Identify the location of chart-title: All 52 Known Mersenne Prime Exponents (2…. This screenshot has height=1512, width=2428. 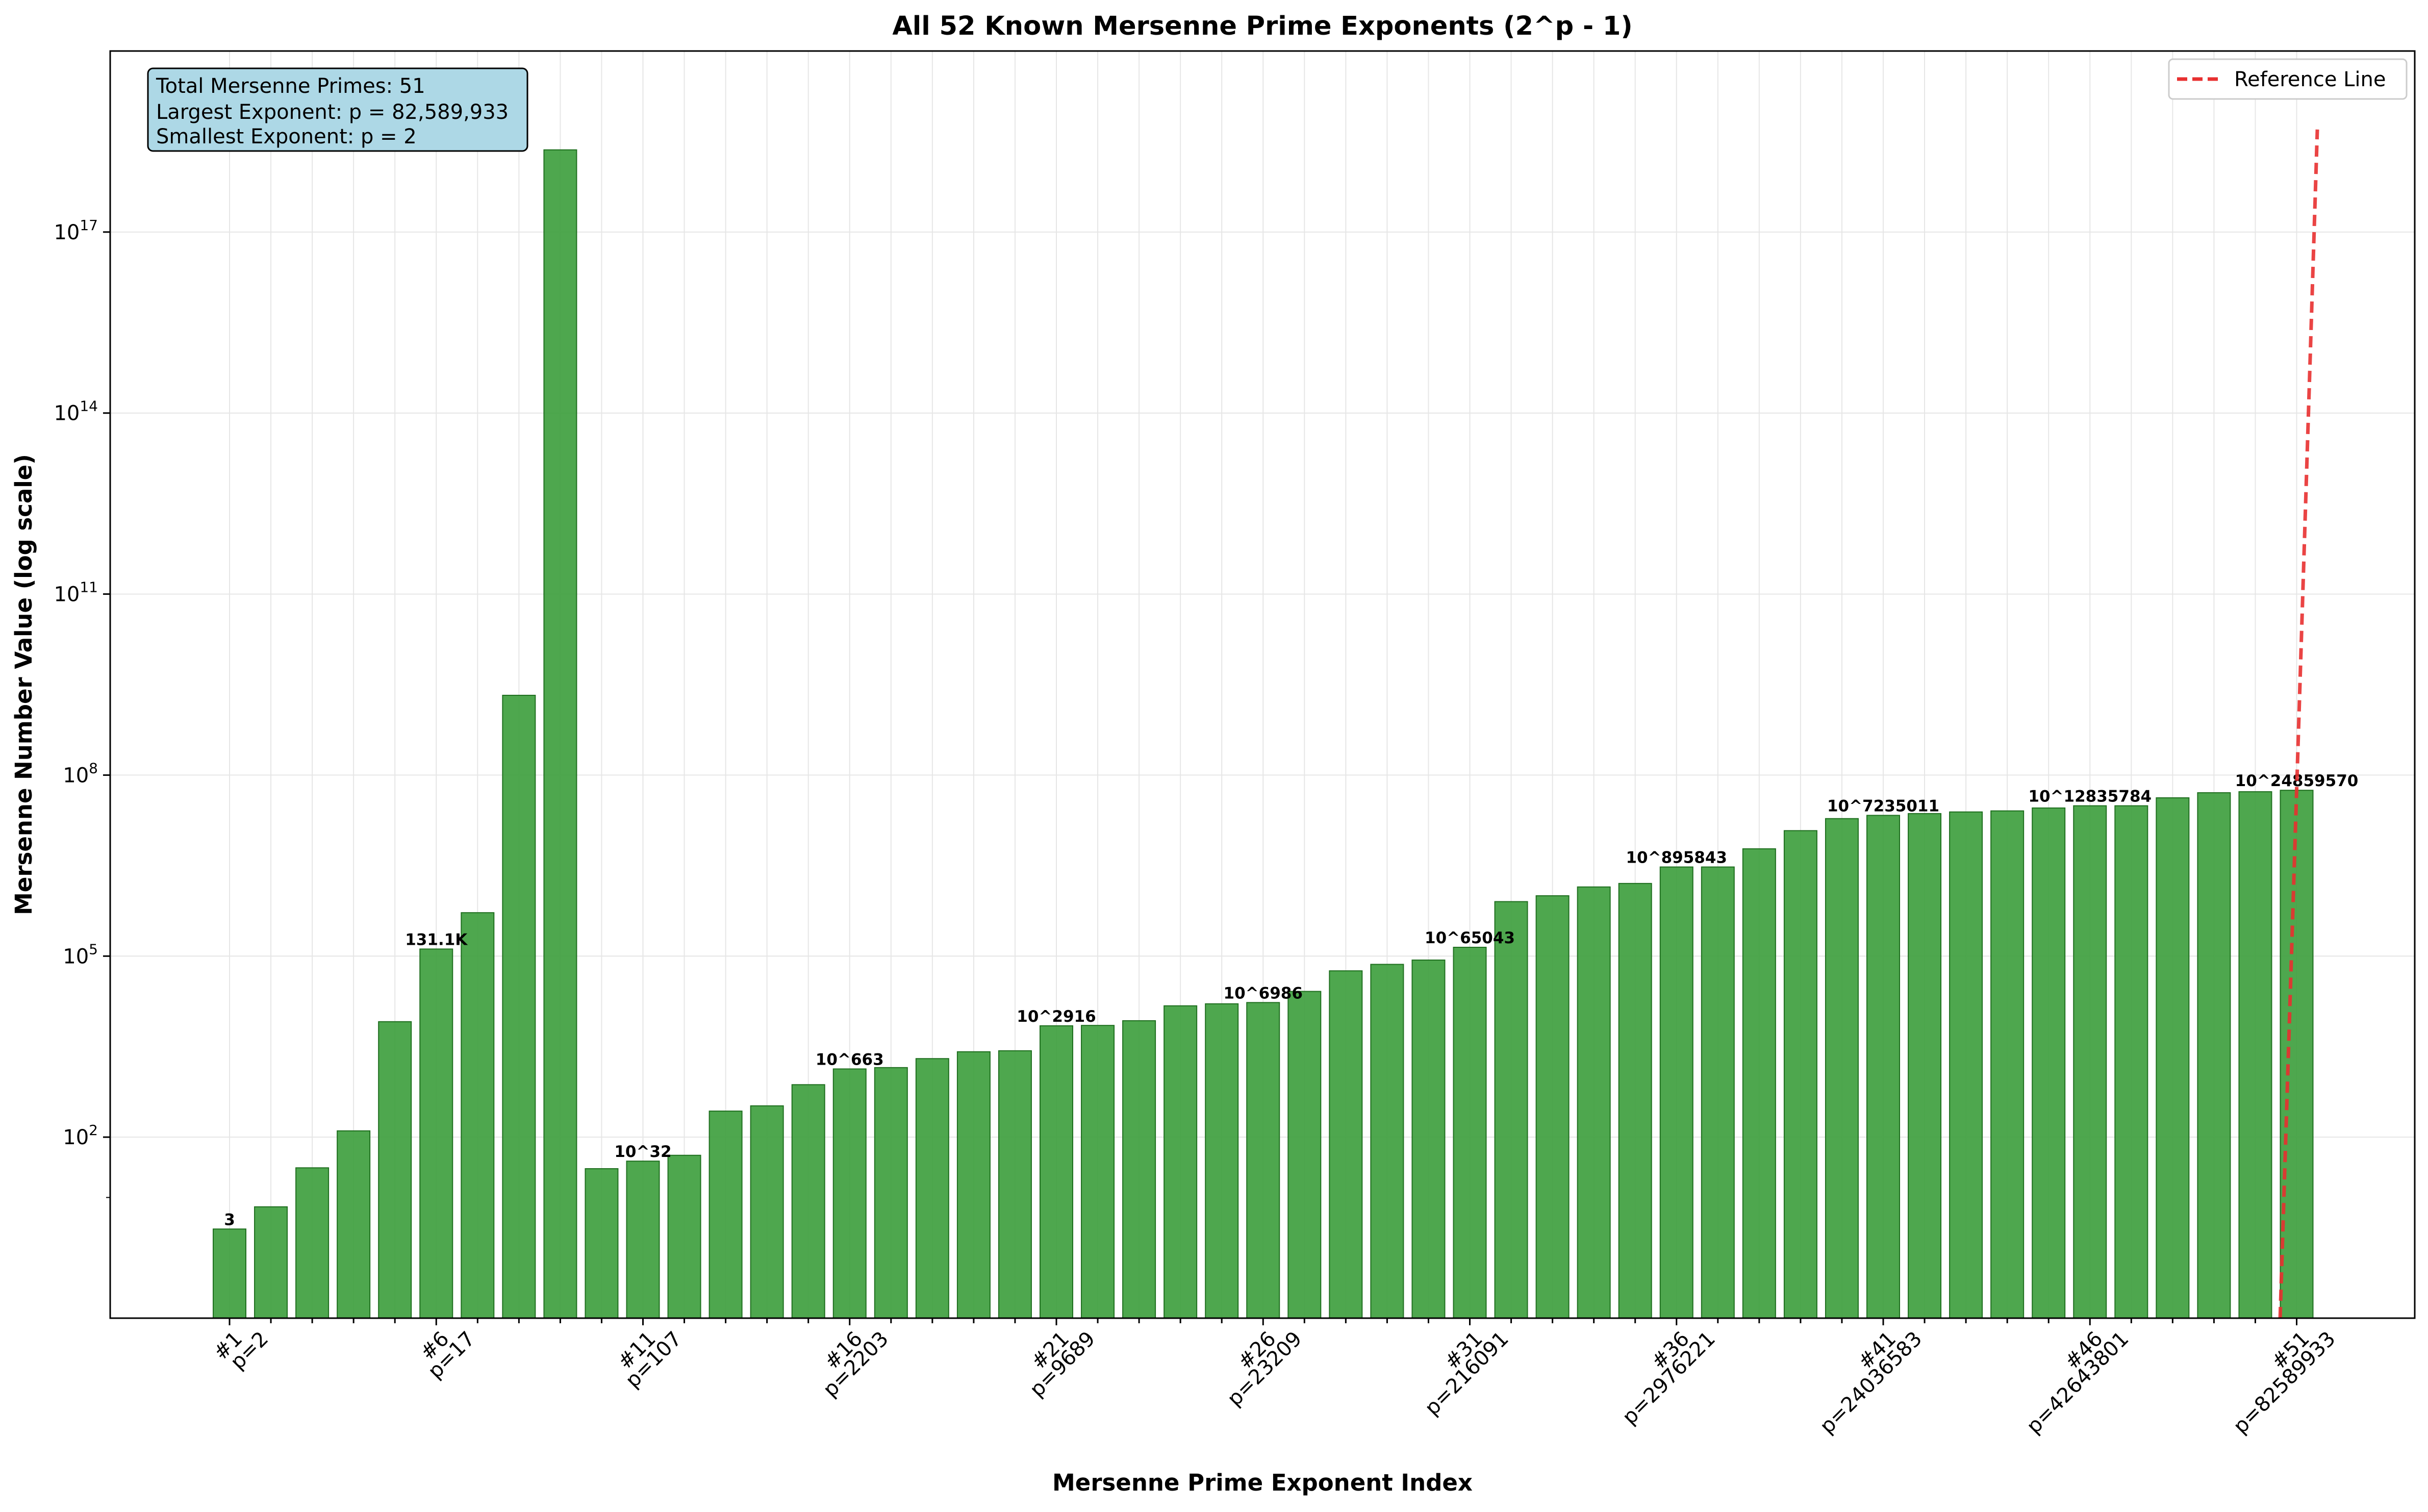
(1262, 26).